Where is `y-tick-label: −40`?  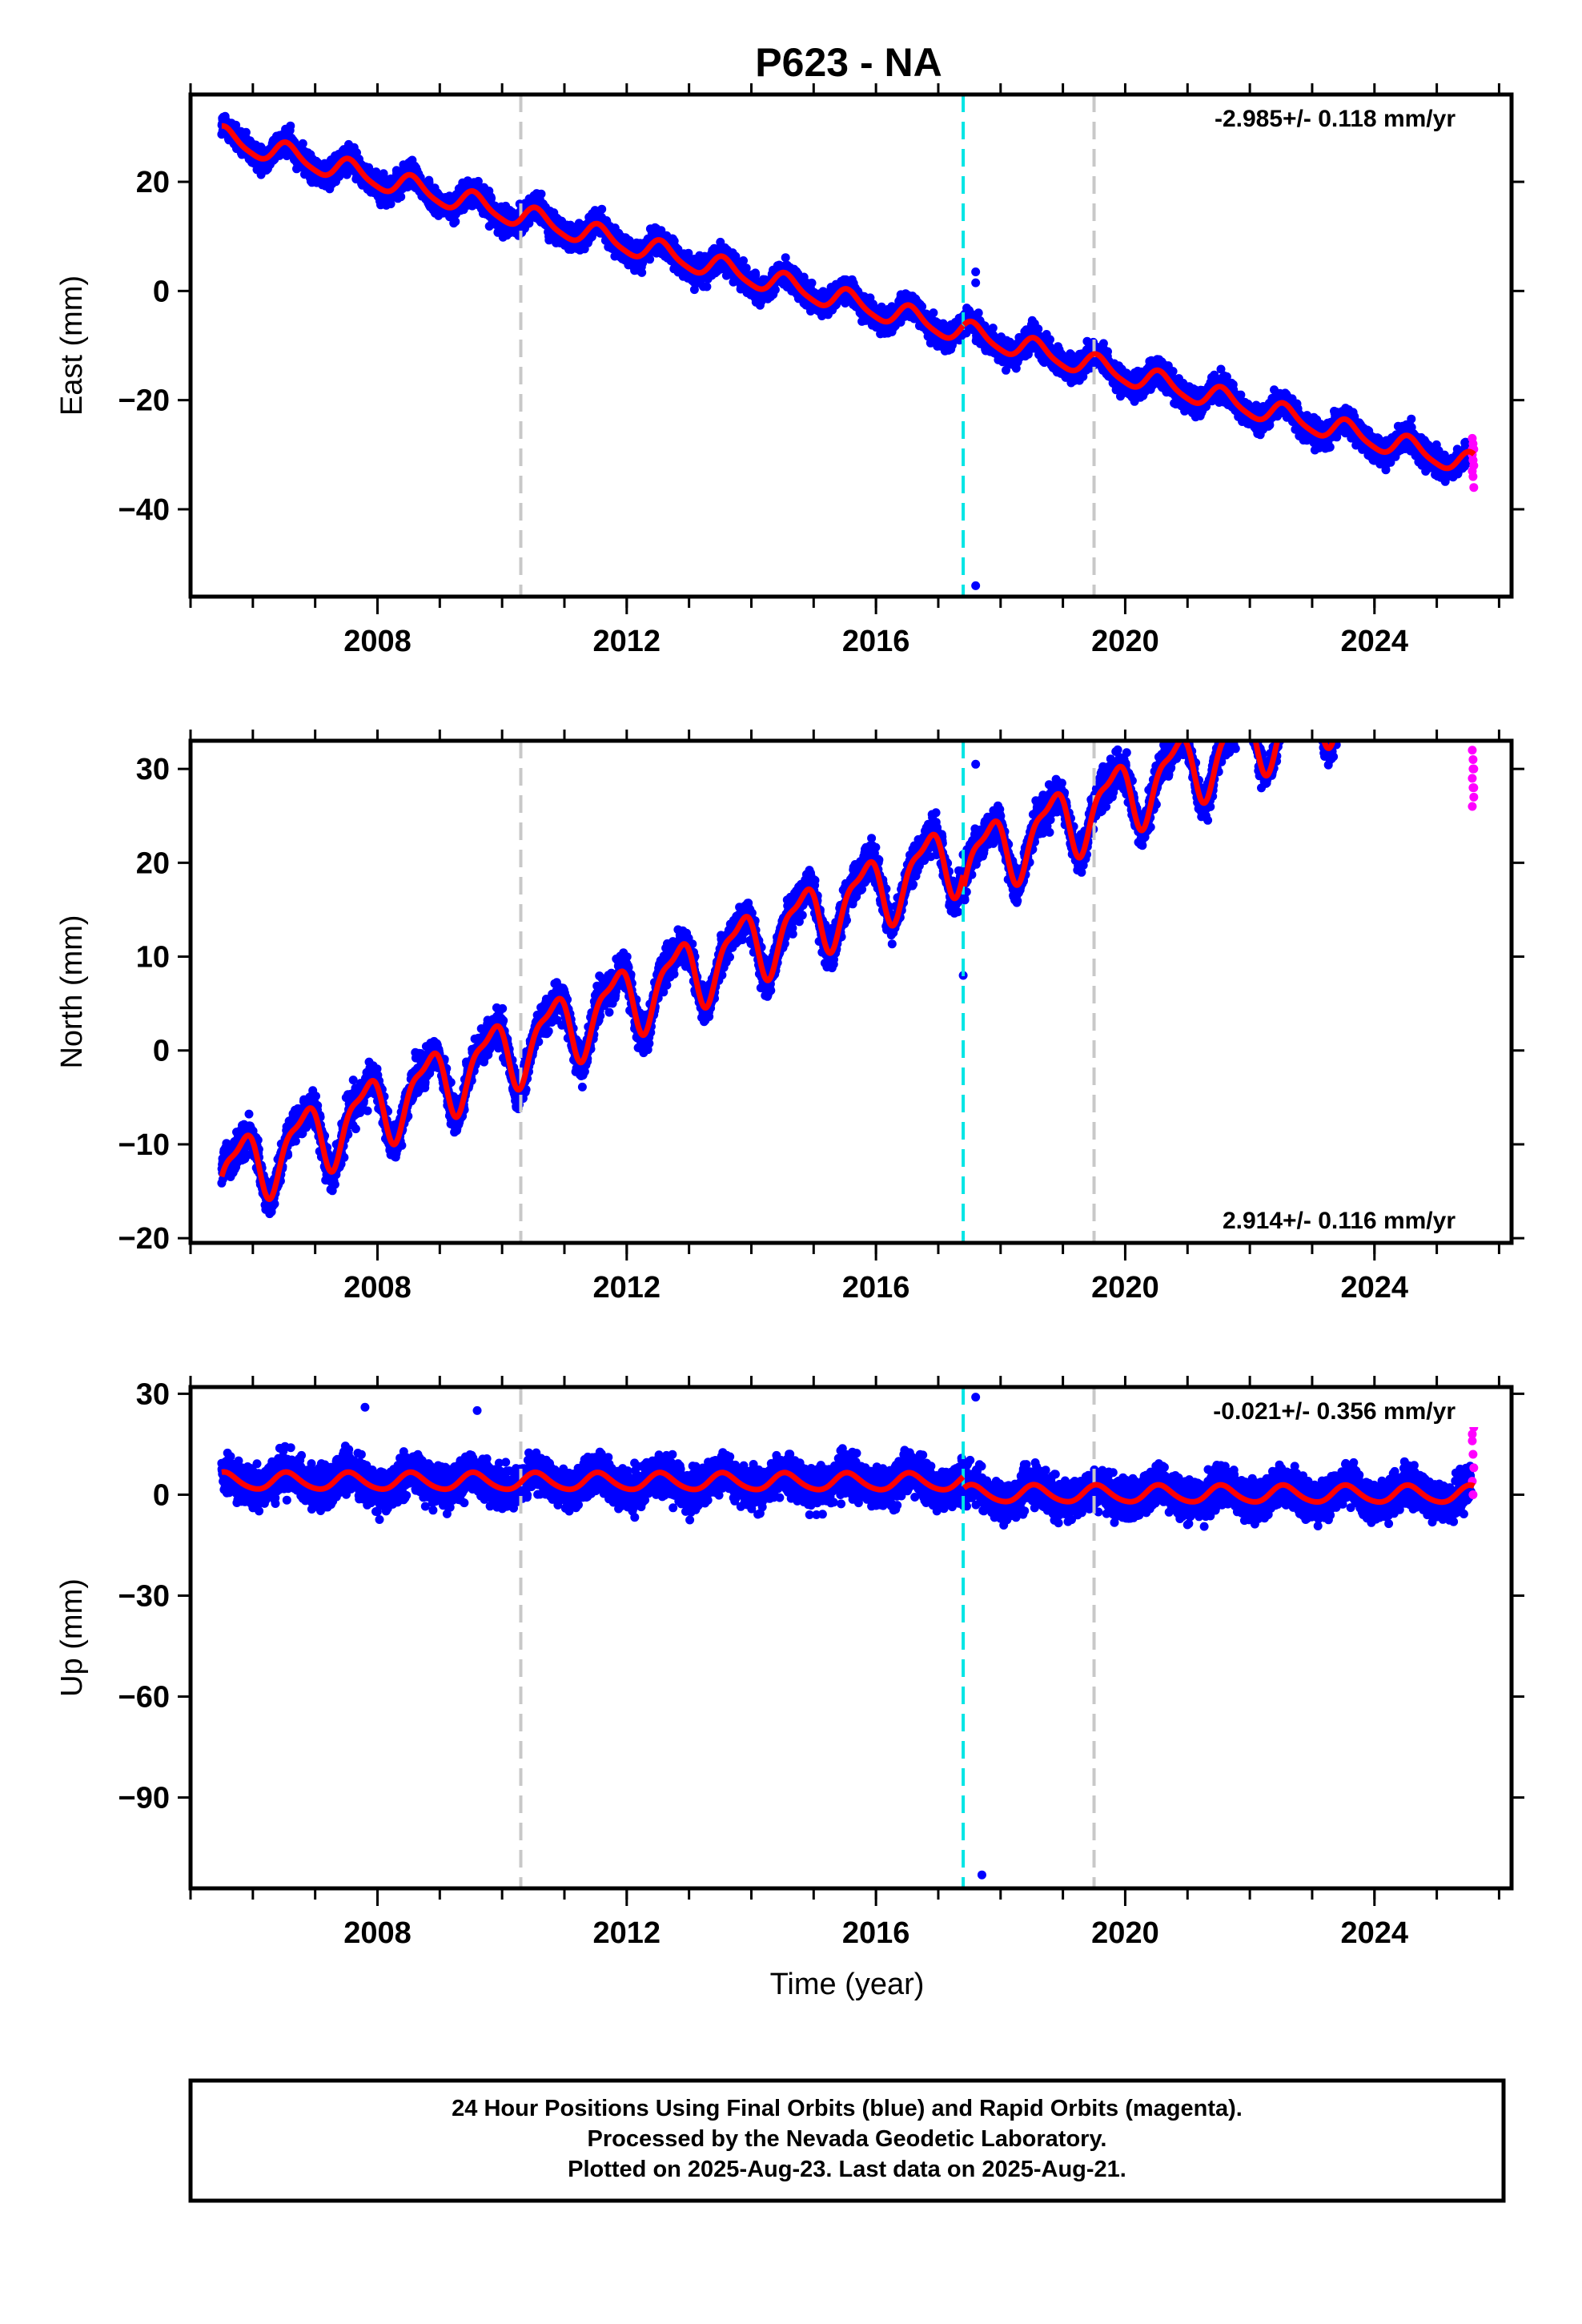 y-tick-label: −40 is located at coordinates (144, 510).